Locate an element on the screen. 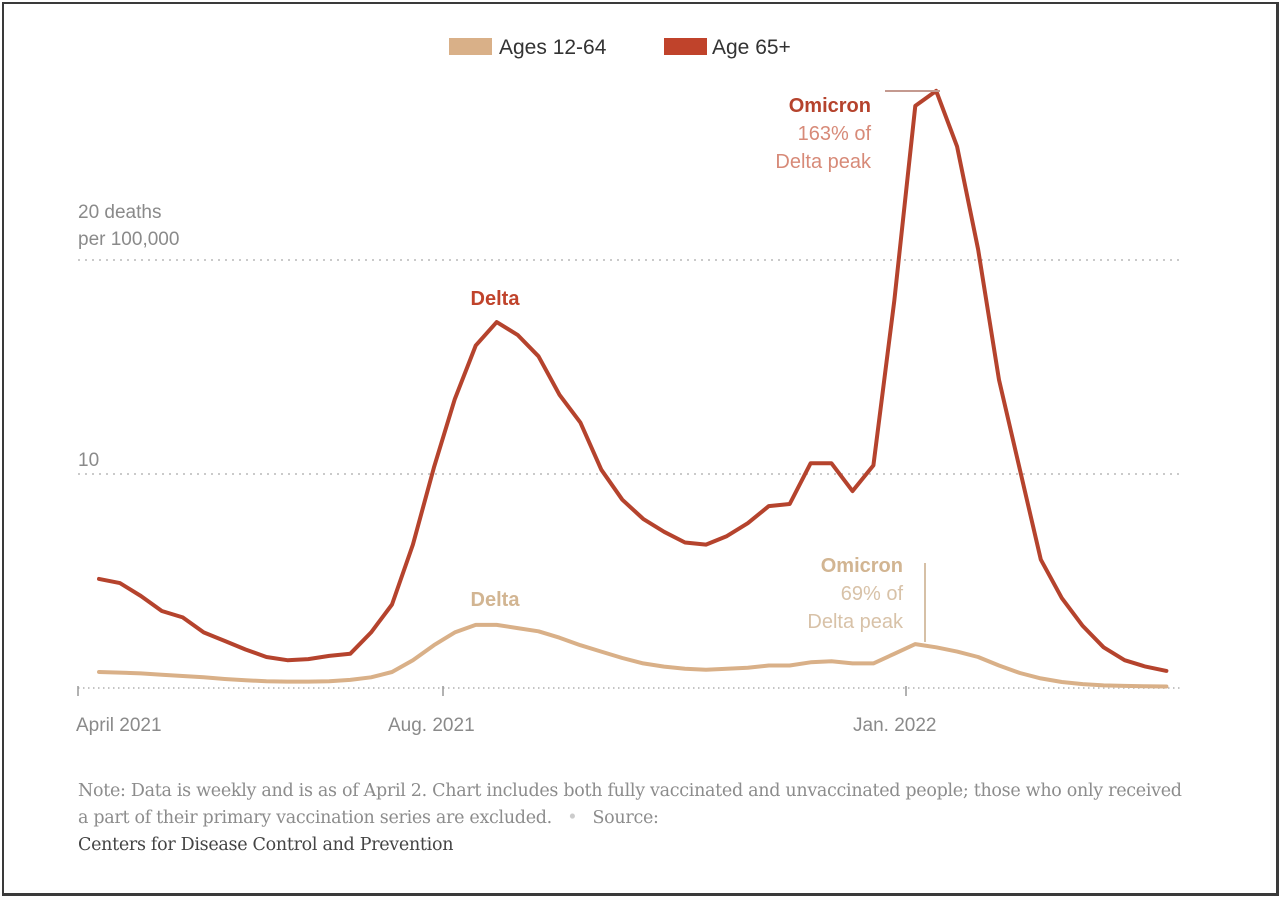  annotation-tan-omicron-line2: Delta peak is located at coordinates (855, 622).